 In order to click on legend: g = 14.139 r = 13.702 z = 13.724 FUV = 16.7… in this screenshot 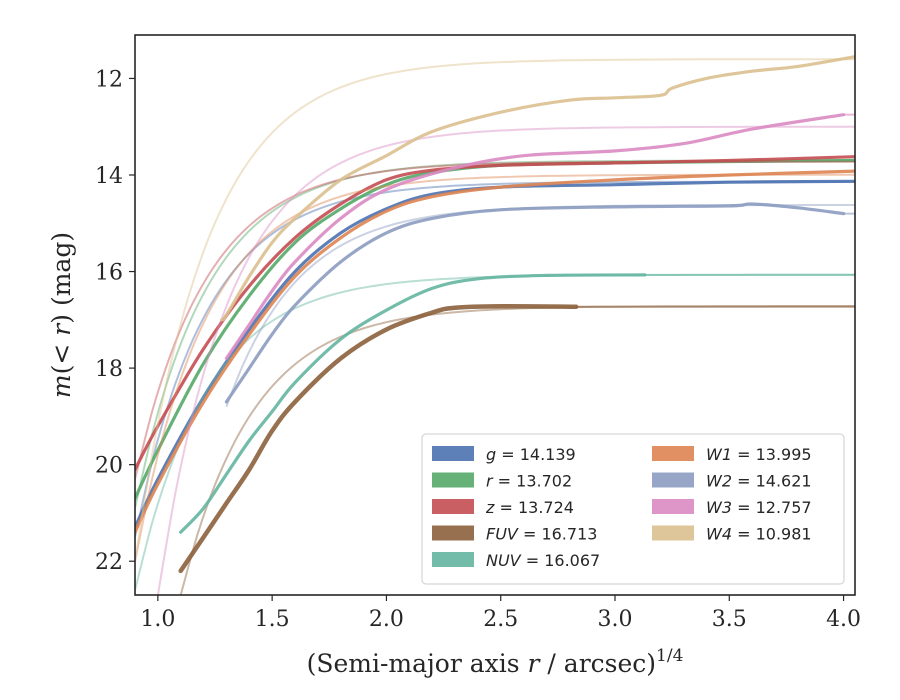, I will do `click(633, 509)`.